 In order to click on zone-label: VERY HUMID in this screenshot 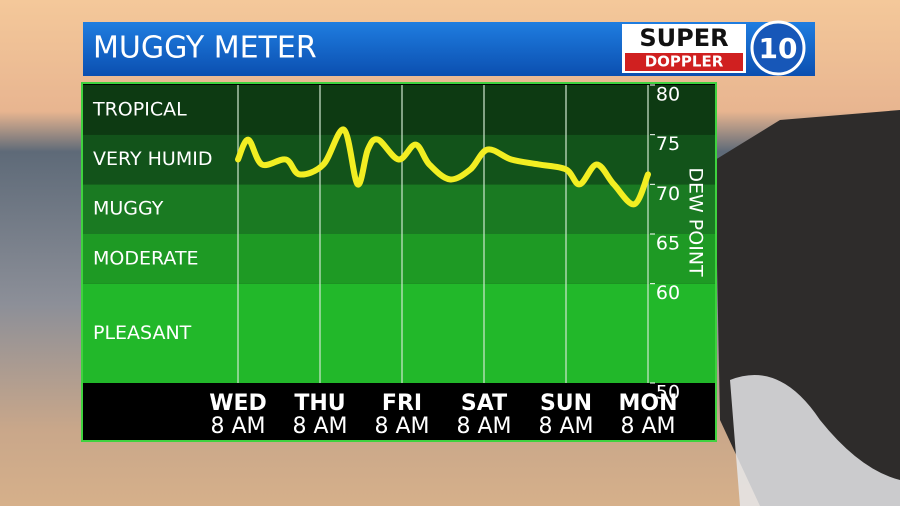, I will do `click(152, 159)`.